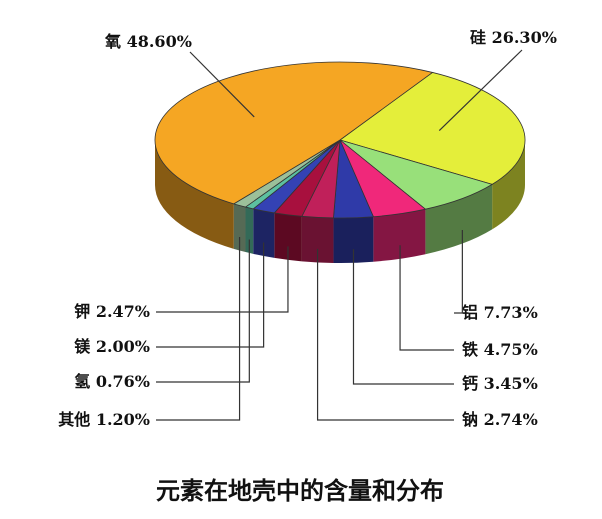  What do you see at coordinates (82, 311) in the screenshot?
I see `category-label: 钾` at bounding box center [82, 311].